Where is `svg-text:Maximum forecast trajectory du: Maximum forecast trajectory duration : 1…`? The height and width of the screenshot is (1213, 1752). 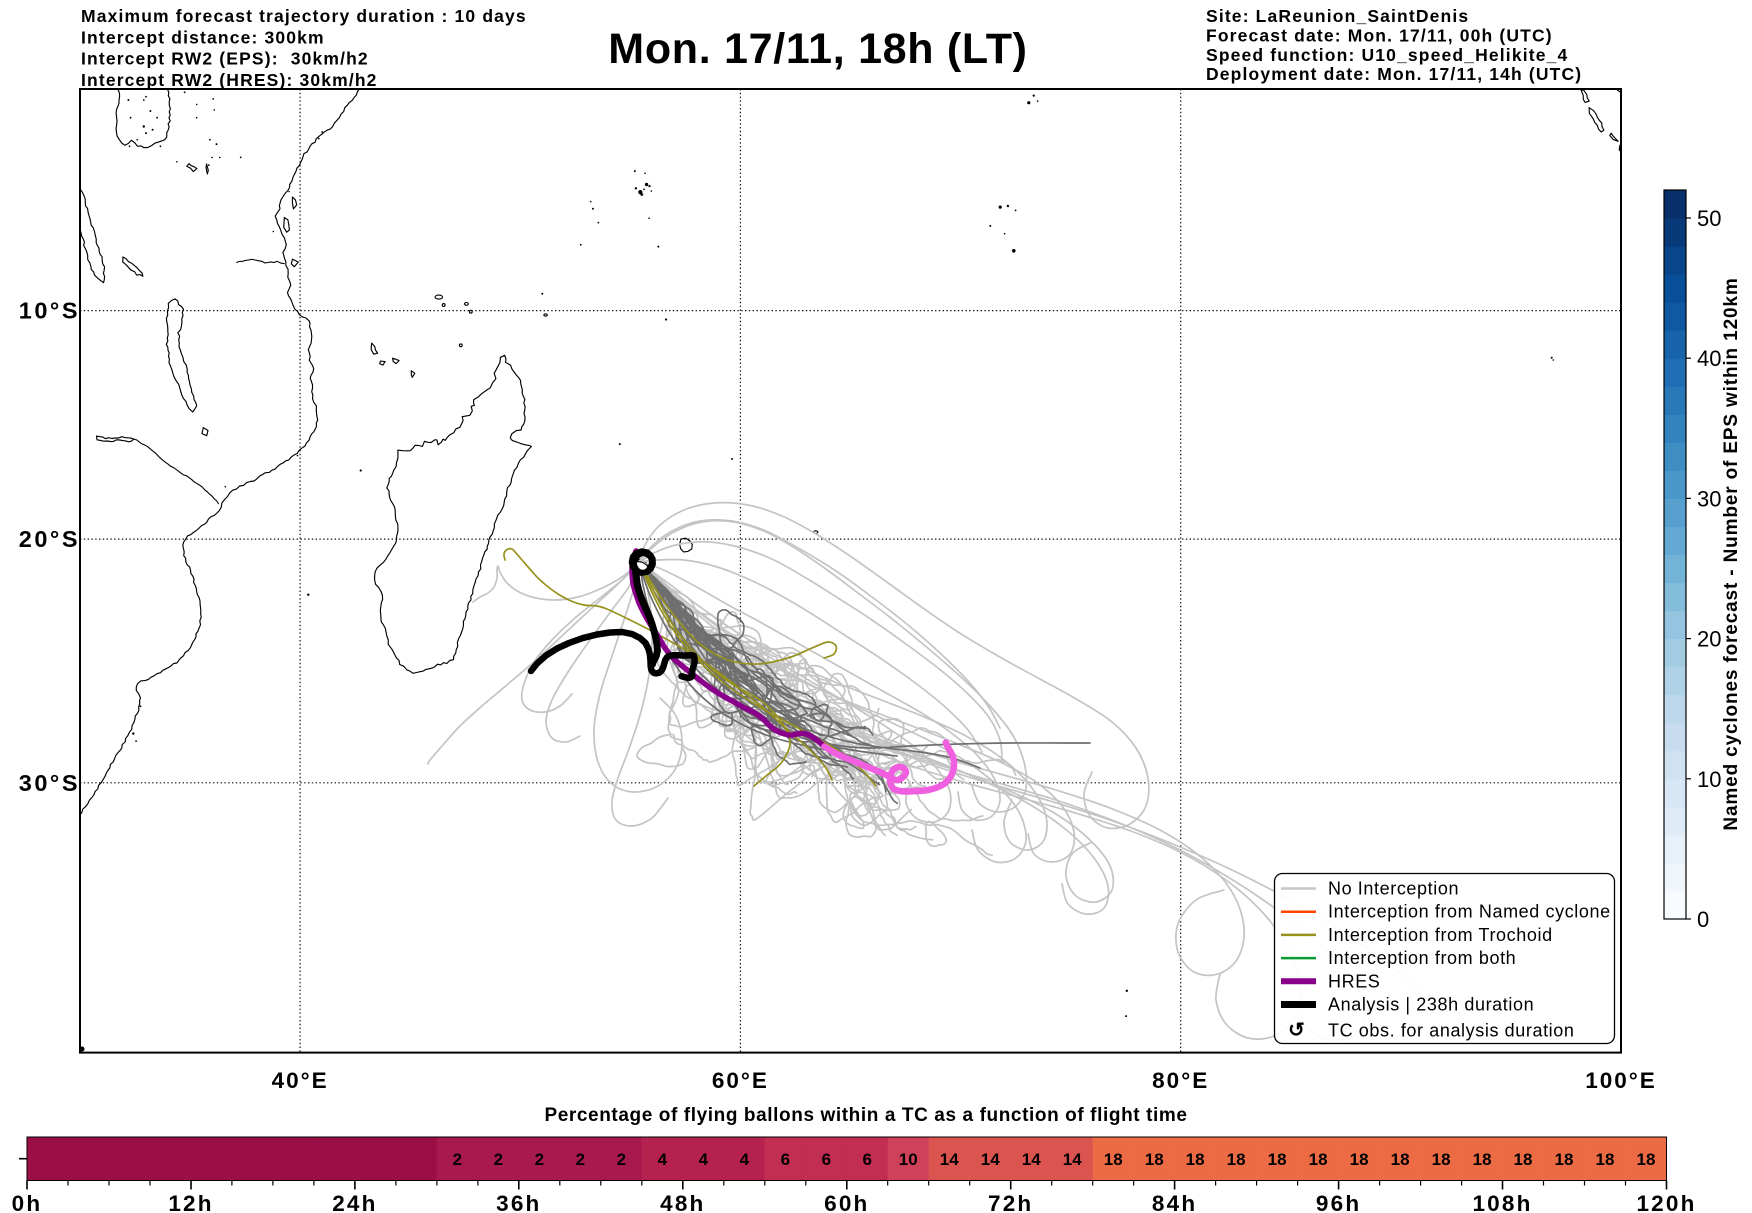 svg-text:Maximum forecast trajectory du: Maximum forecast trajectory duration : 1… is located at coordinates (304, 16).